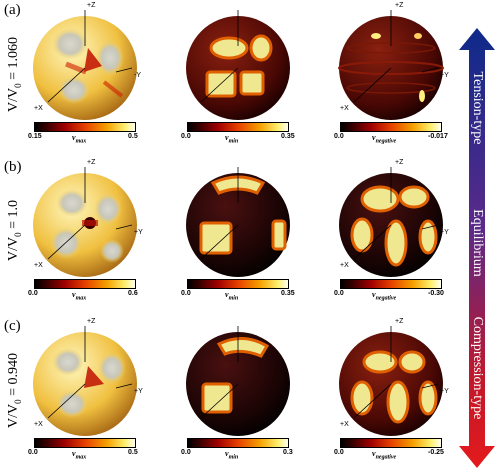 This screenshot has width=500, height=473. Describe the element at coordinates (477, 243) in the screenshot. I see `equilibrium-label: Equilibrium` at that location.